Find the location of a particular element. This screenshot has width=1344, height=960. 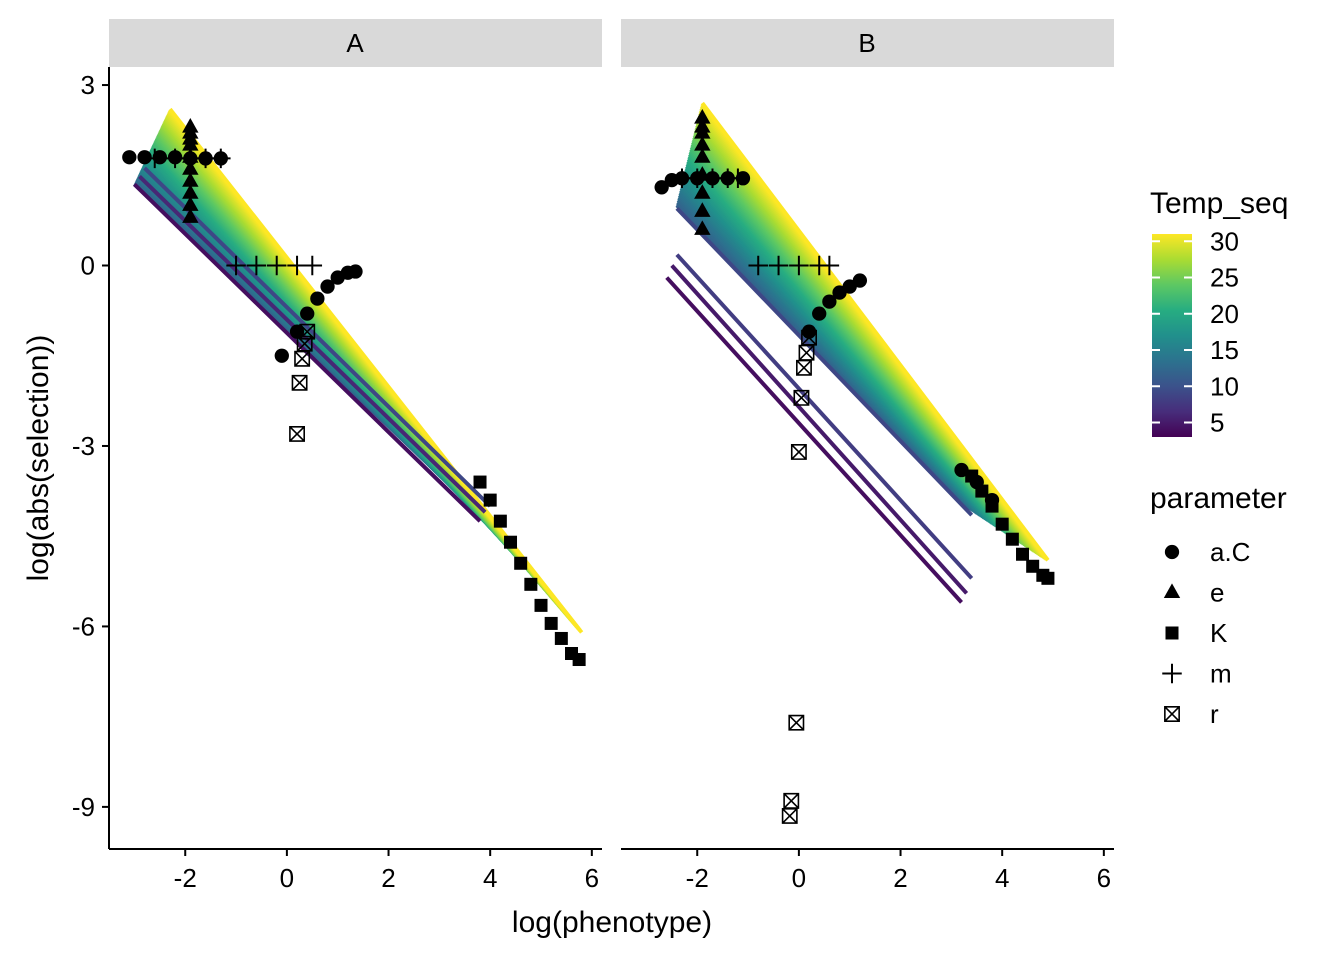

x-ticks-b: -2 0 2 4 6 is located at coordinates (898, 871).